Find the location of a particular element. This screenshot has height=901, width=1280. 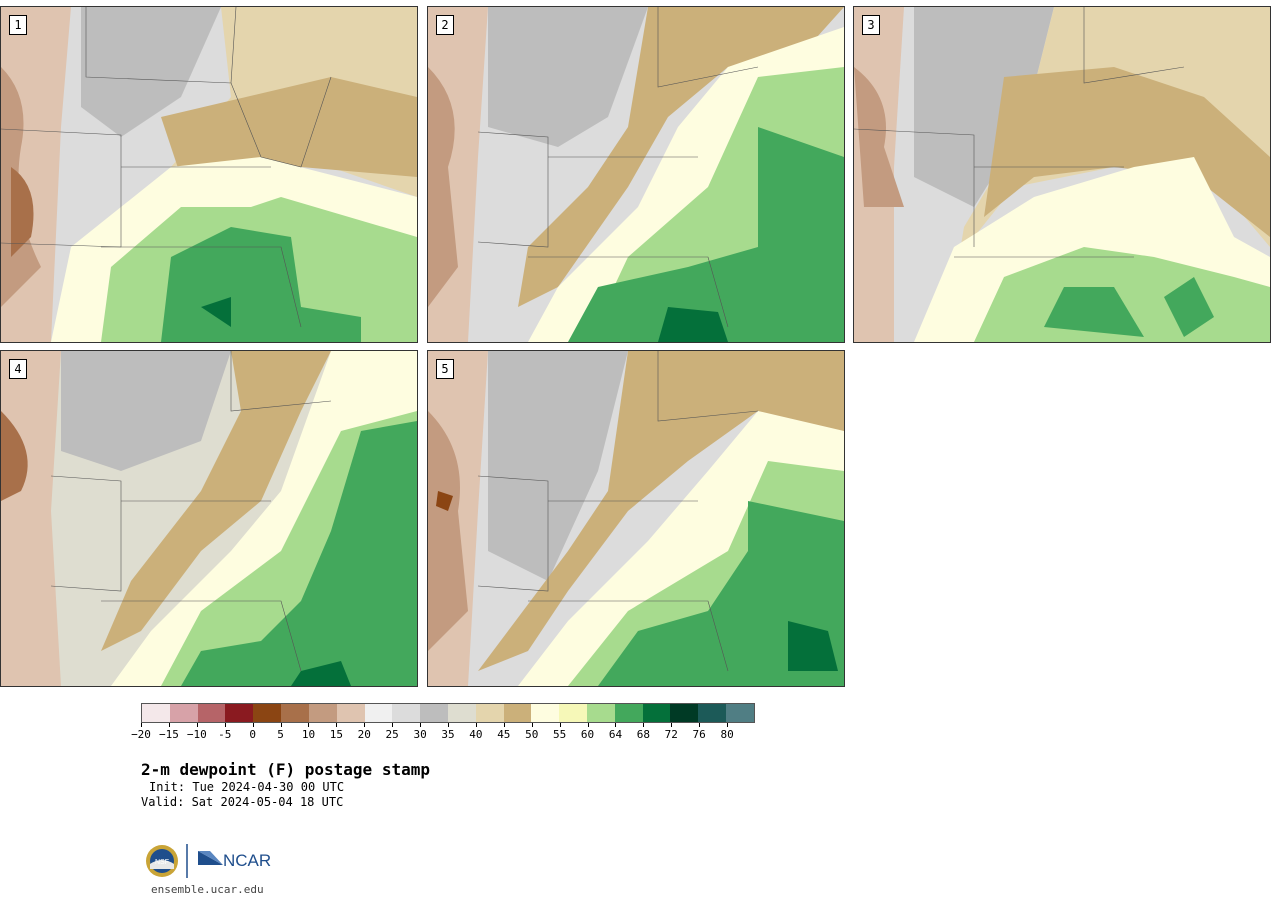

colorbar-tick-label: -5 is located at coordinates (225, 734).